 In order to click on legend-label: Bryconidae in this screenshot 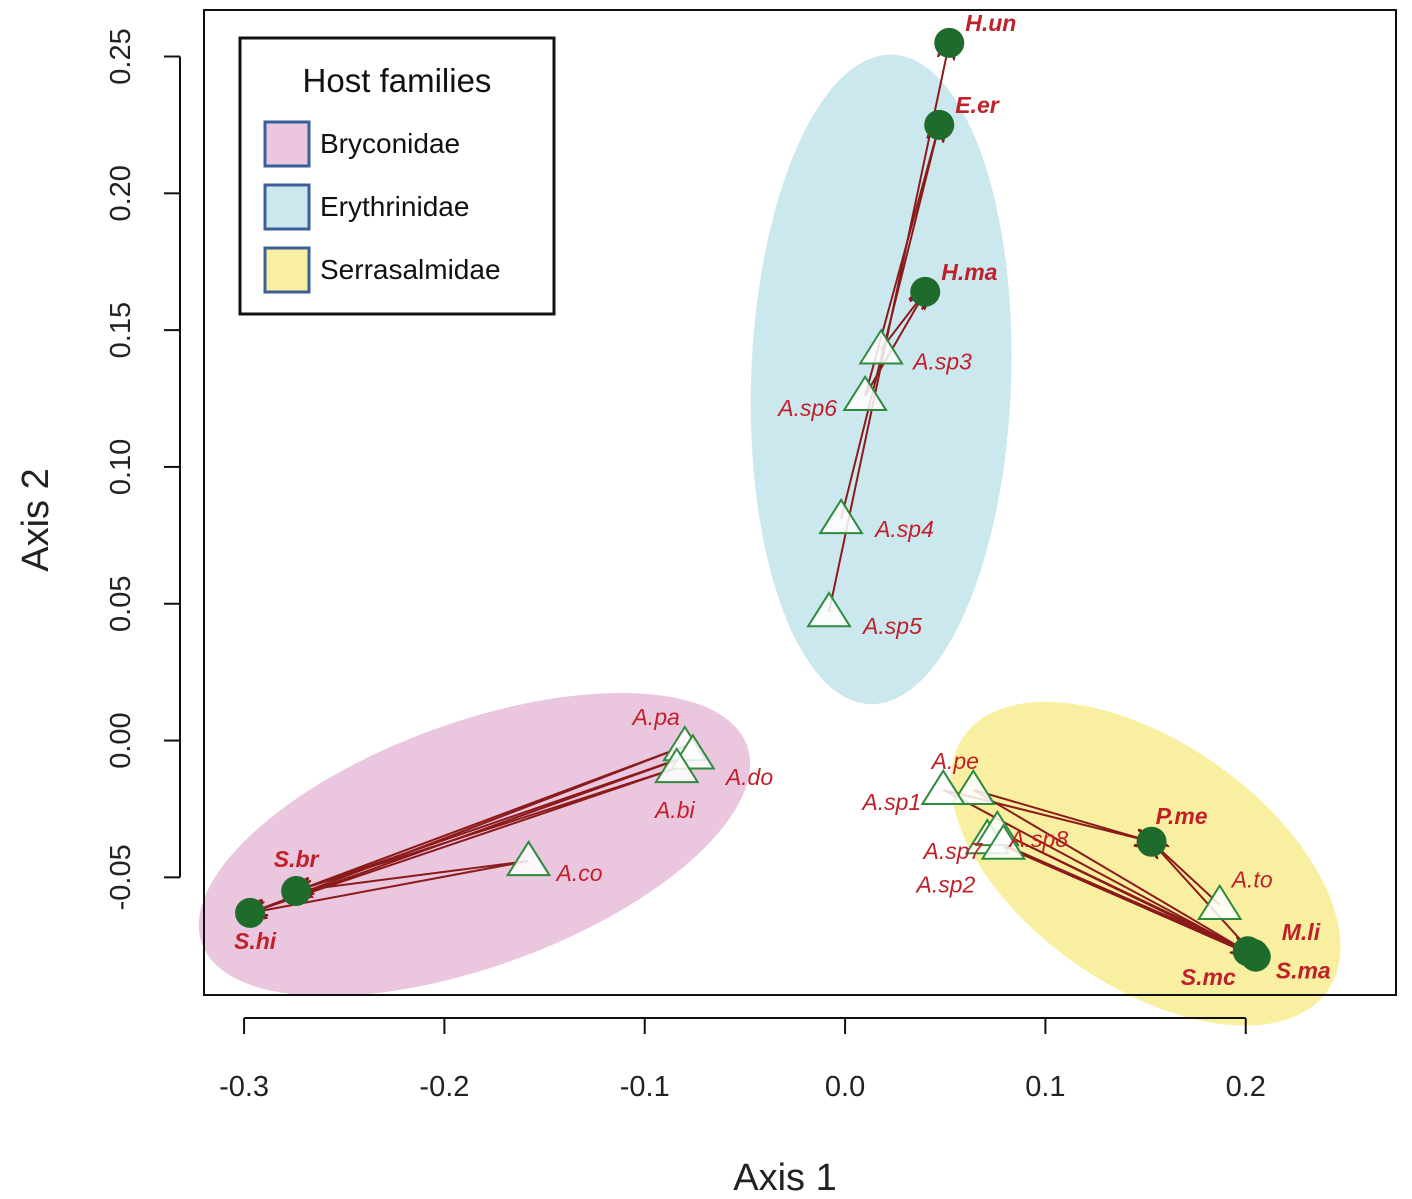, I will do `click(390, 143)`.